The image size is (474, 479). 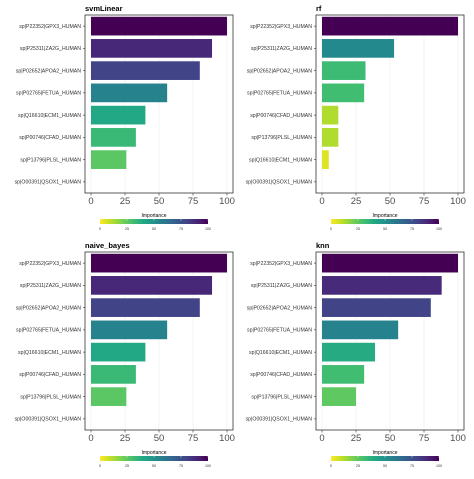 I want to click on panel-title: knn, so click(x=323, y=245).